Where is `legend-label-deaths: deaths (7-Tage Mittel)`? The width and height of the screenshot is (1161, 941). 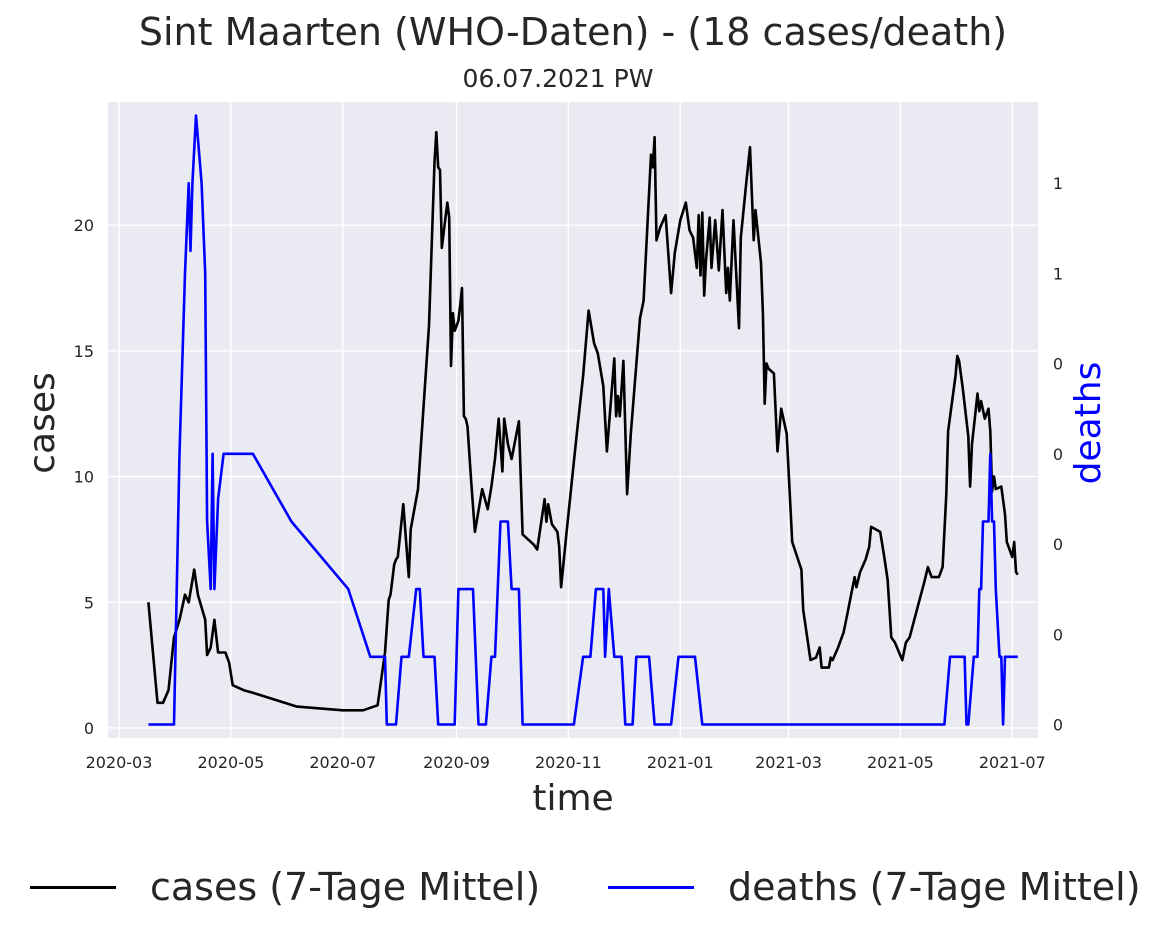
legend-label-deaths: deaths (7-Tage Mittel) is located at coordinates (934, 887).